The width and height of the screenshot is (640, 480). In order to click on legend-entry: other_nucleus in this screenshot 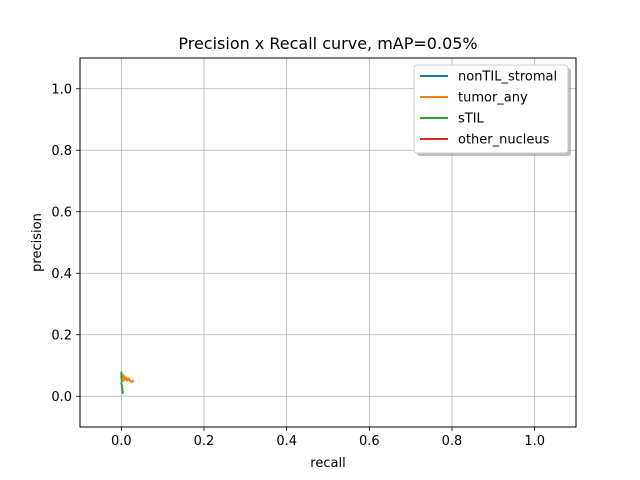, I will do `click(504, 140)`.